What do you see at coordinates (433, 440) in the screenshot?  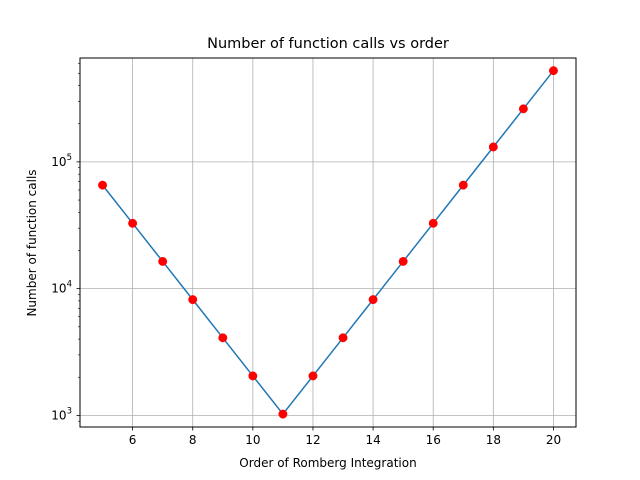 I see `x-tick-label: 16` at bounding box center [433, 440].